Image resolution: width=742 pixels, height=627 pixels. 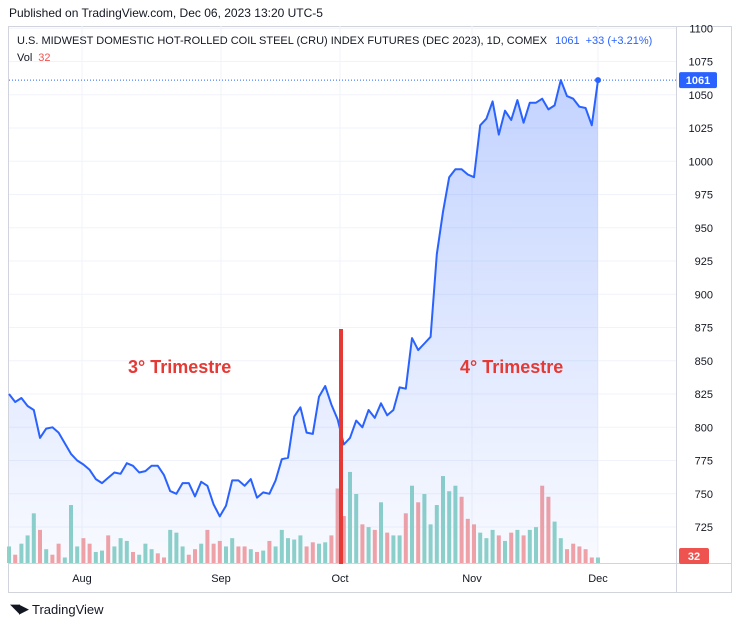 What do you see at coordinates (598, 80) in the screenshot?
I see `last-price-dot` at bounding box center [598, 80].